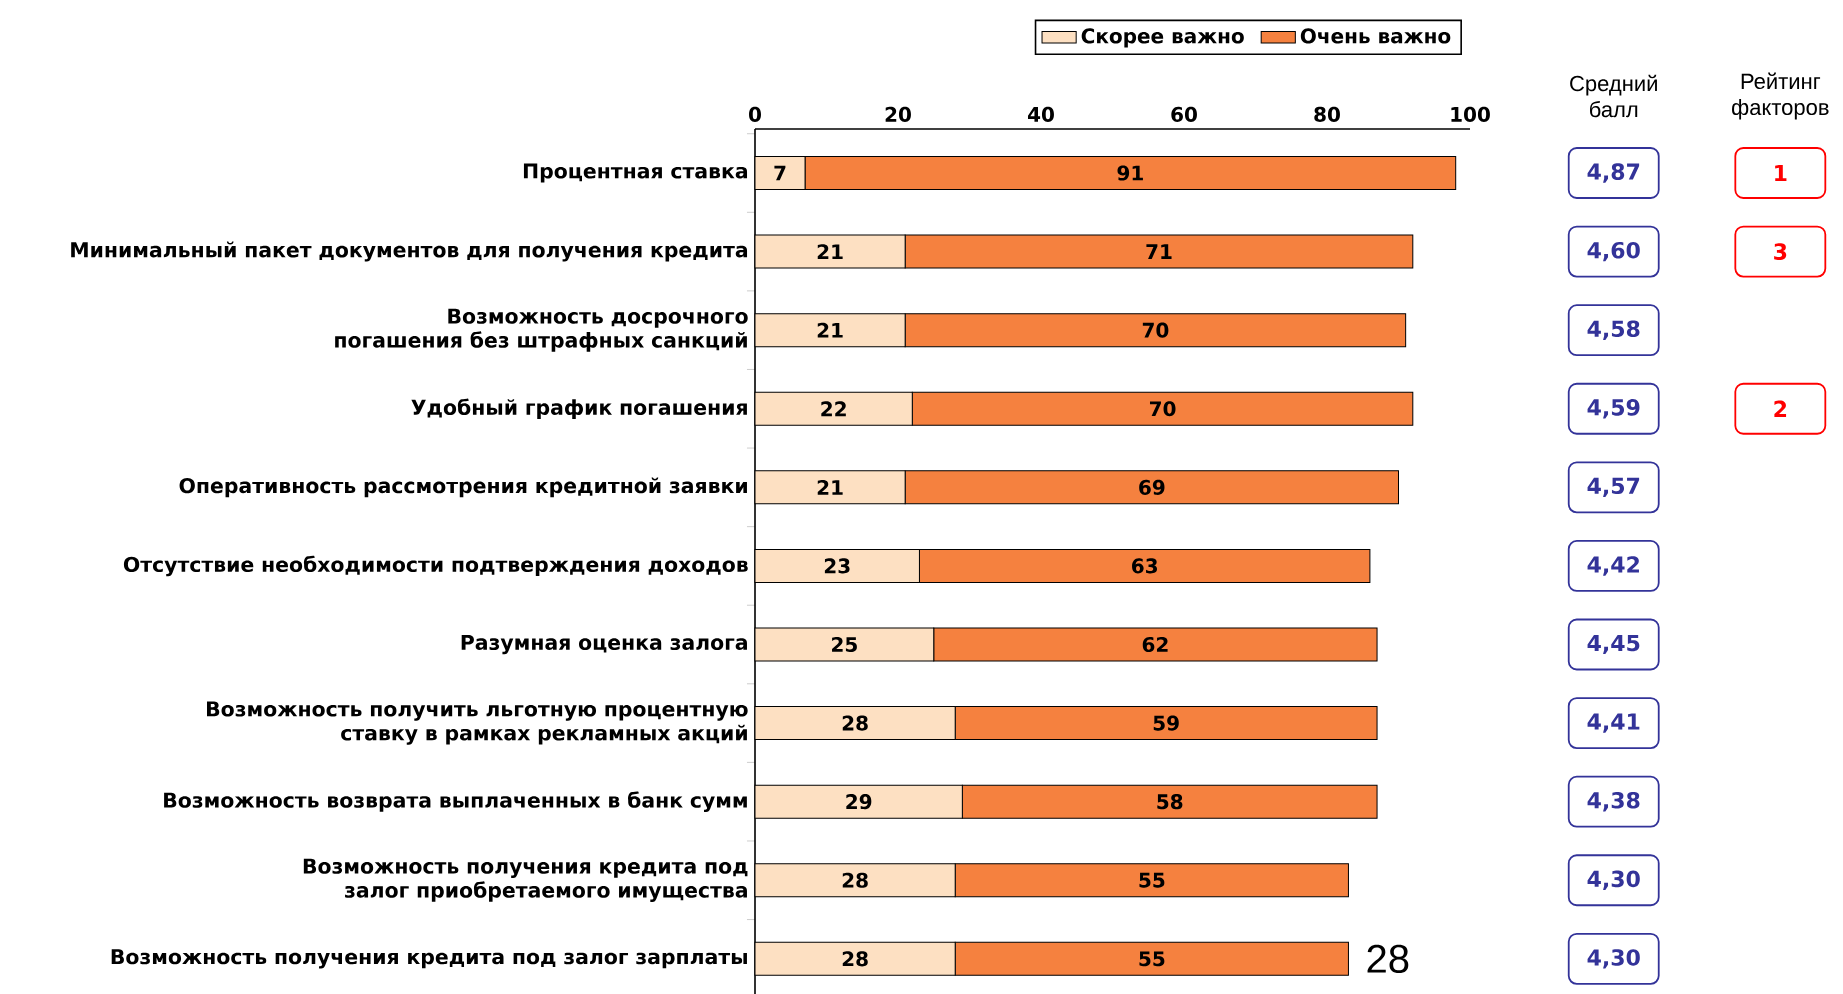 This screenshot has width=1843, height=994. What do you see at coordinates (844, 644) in the screenshot?
I see `data-label: 25` at bounding box center [844, 644].